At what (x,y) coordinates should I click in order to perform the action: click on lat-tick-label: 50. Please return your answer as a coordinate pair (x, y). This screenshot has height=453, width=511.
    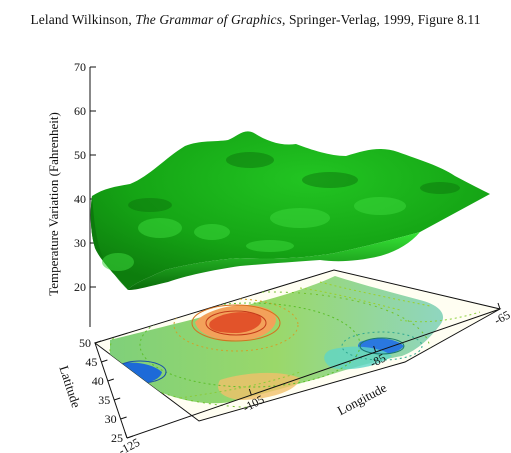
    Looking at the image, I should click on (85, 343).